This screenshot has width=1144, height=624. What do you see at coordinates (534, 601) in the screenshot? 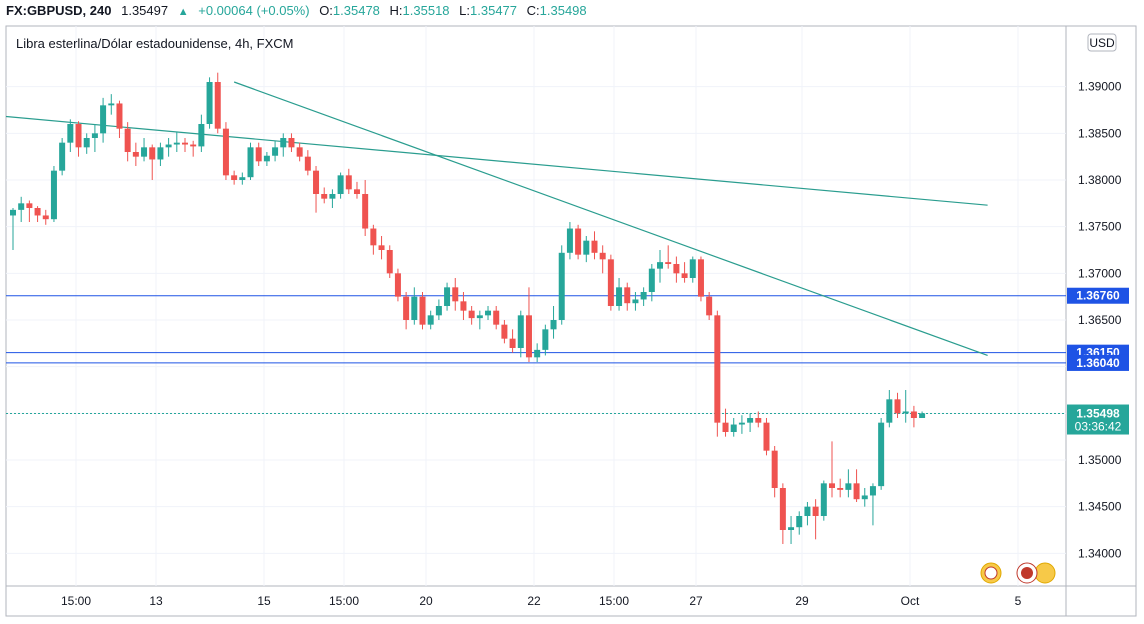
I see `time-tick-label: 22` at bounding box center [534, 601].